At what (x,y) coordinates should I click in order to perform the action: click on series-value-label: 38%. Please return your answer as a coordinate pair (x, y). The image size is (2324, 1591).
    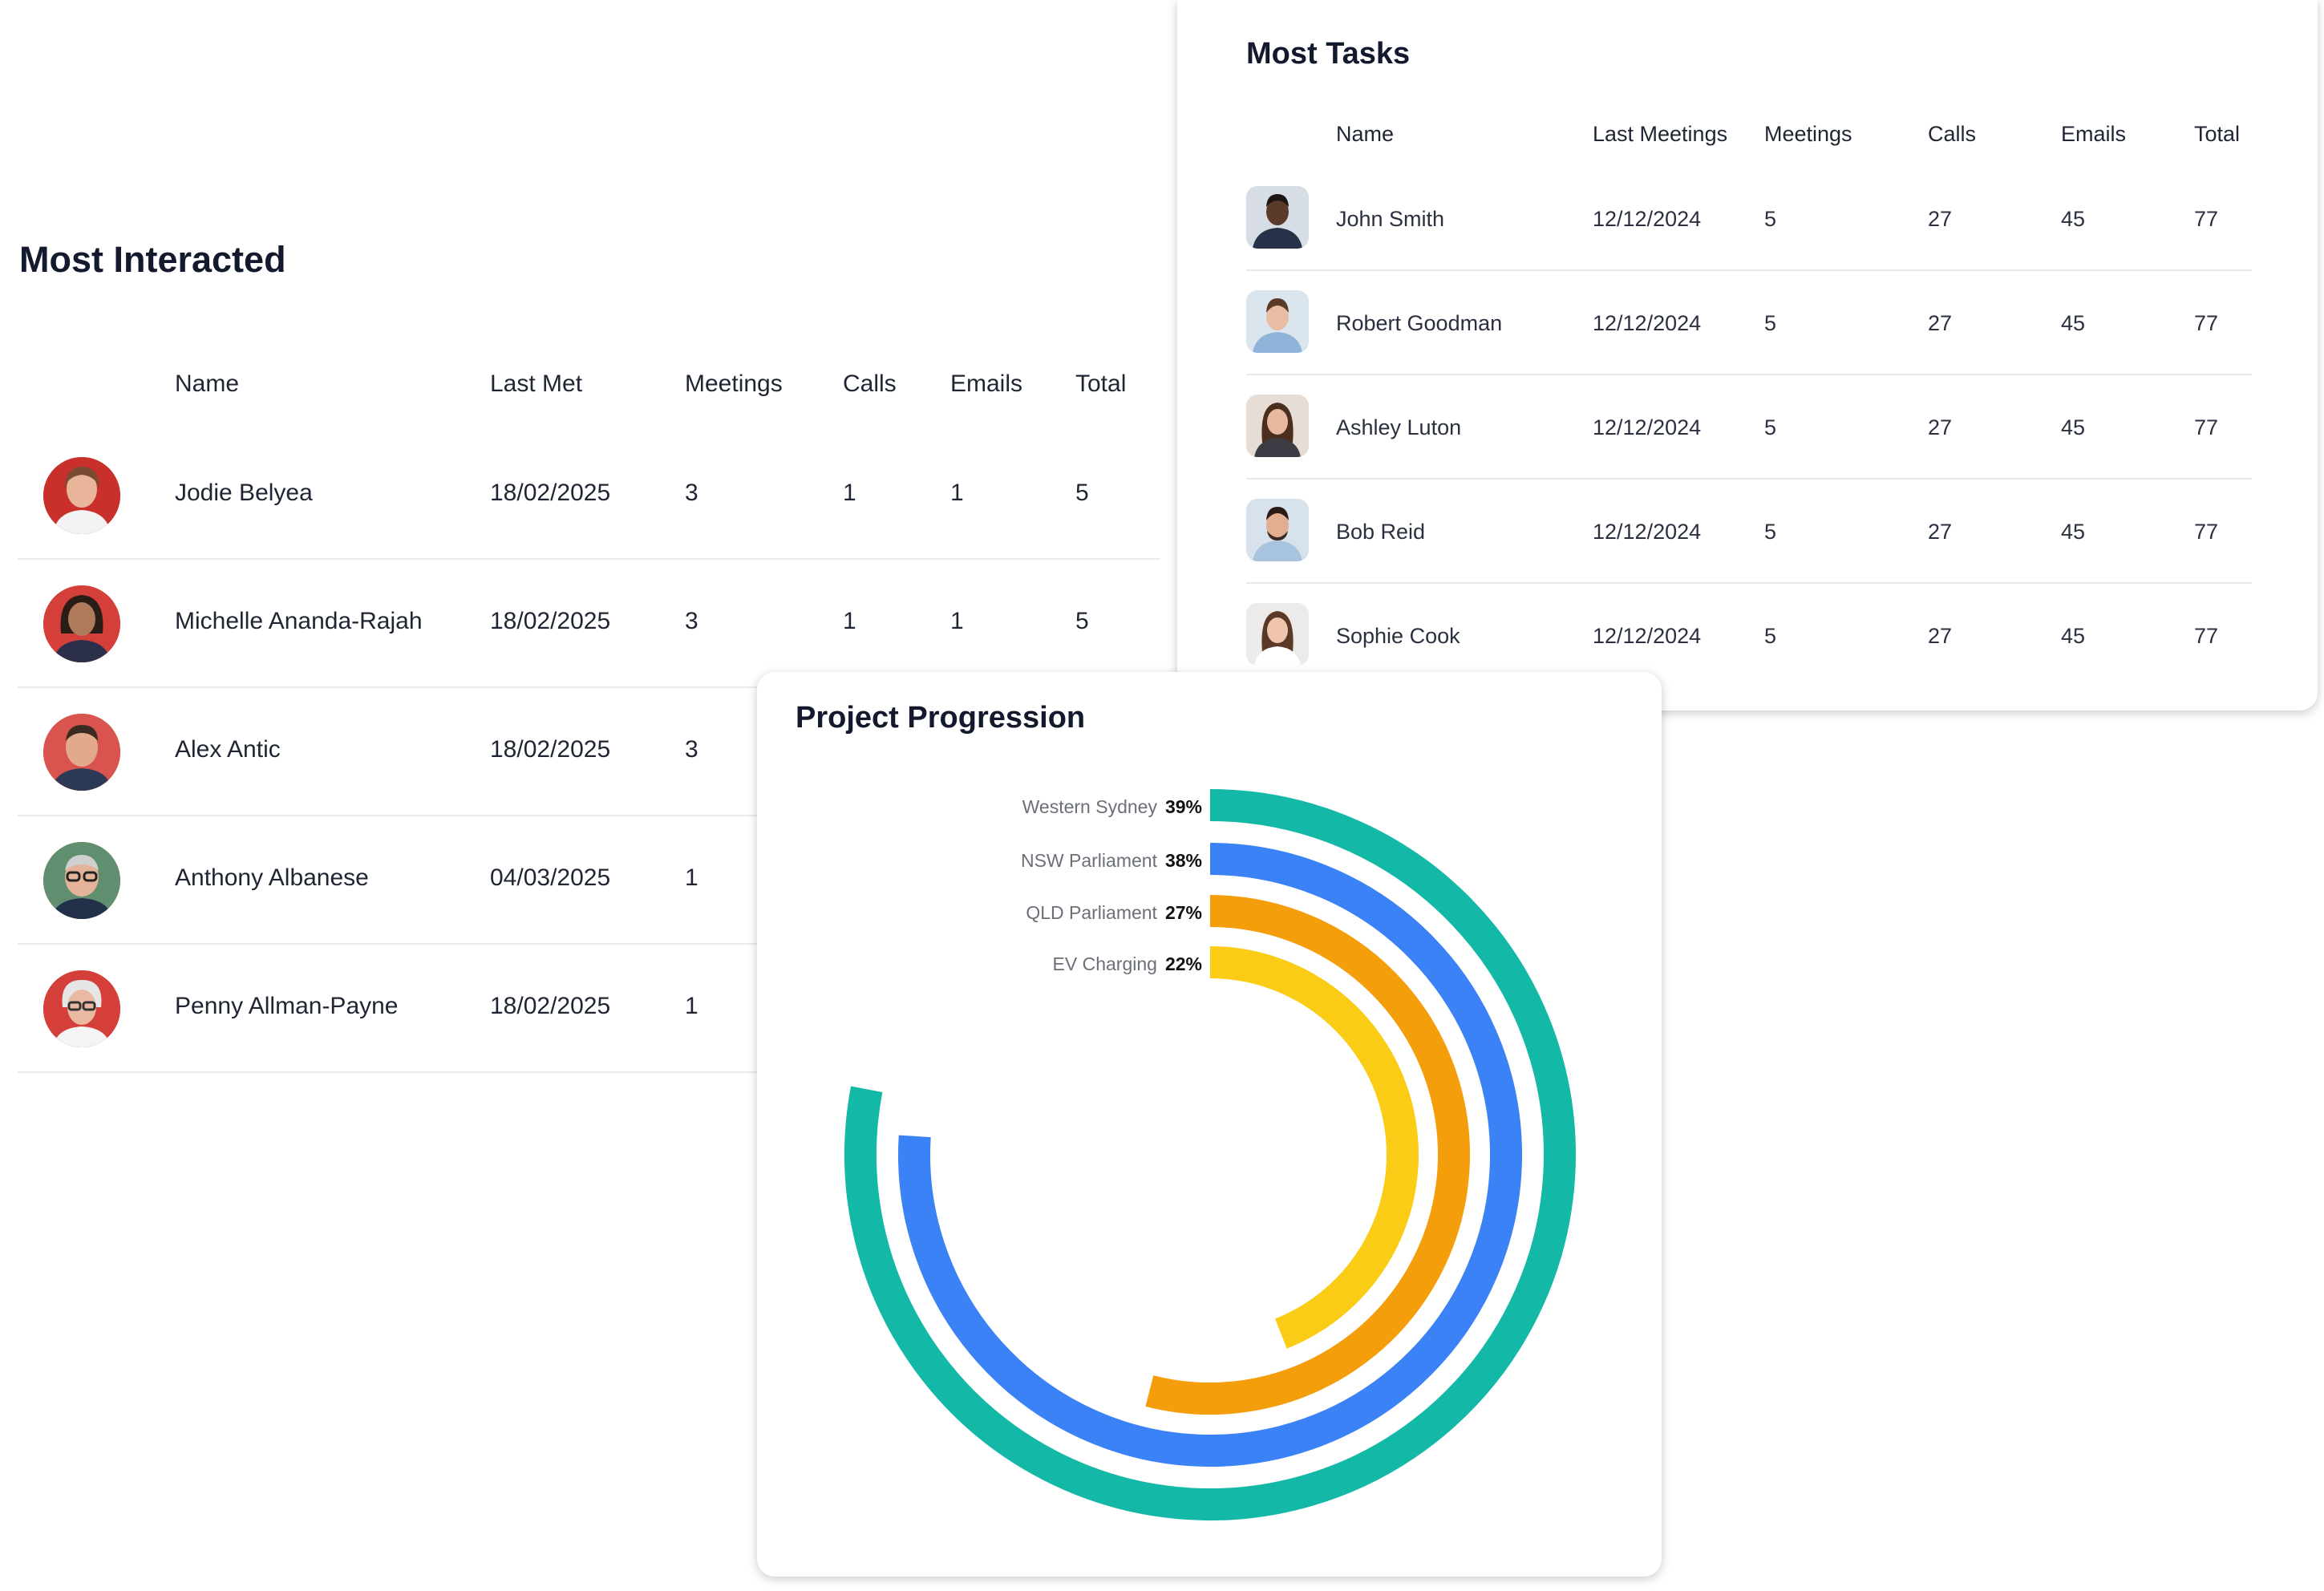
    Looking at the image, I should click on (1183, 860).